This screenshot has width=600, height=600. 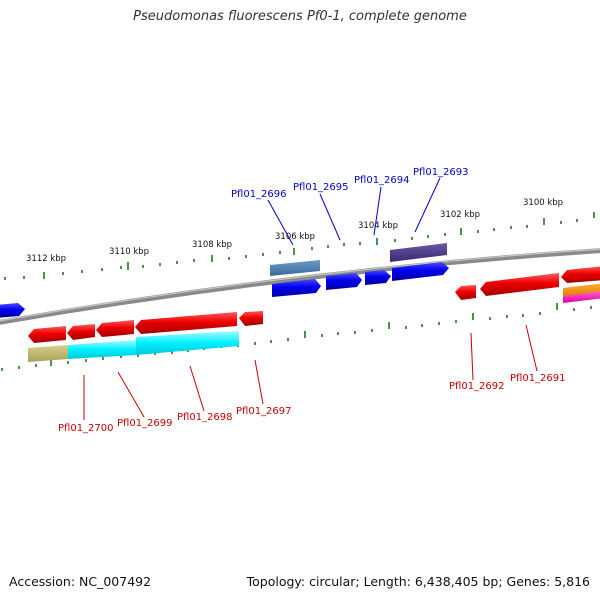 What do you see at coordinates (187, 343) in the screenshot?
I see `rna-feature-cyan-b` at bounding box center [187, 343].